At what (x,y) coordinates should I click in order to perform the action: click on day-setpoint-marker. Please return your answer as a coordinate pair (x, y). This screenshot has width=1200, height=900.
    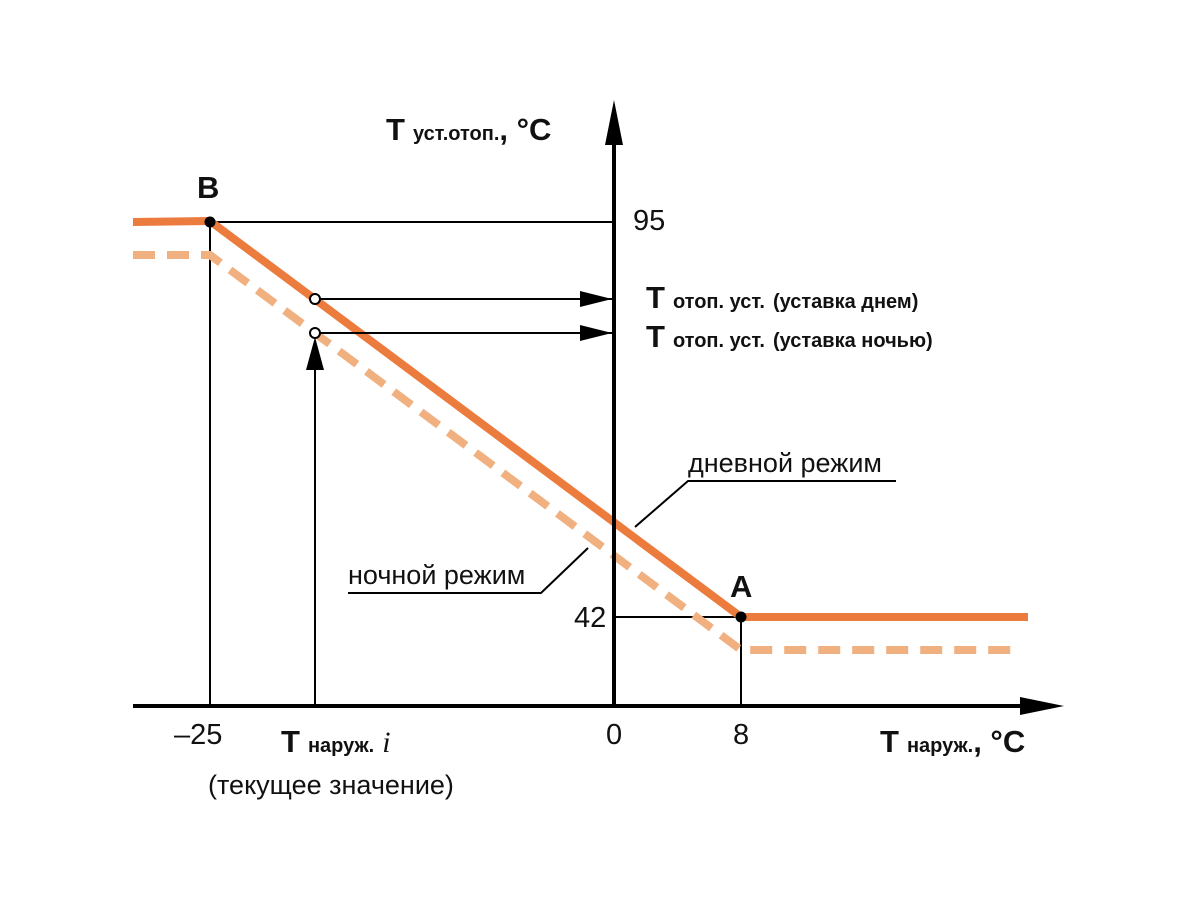
    Looking at the image, I should click on (315, 299).